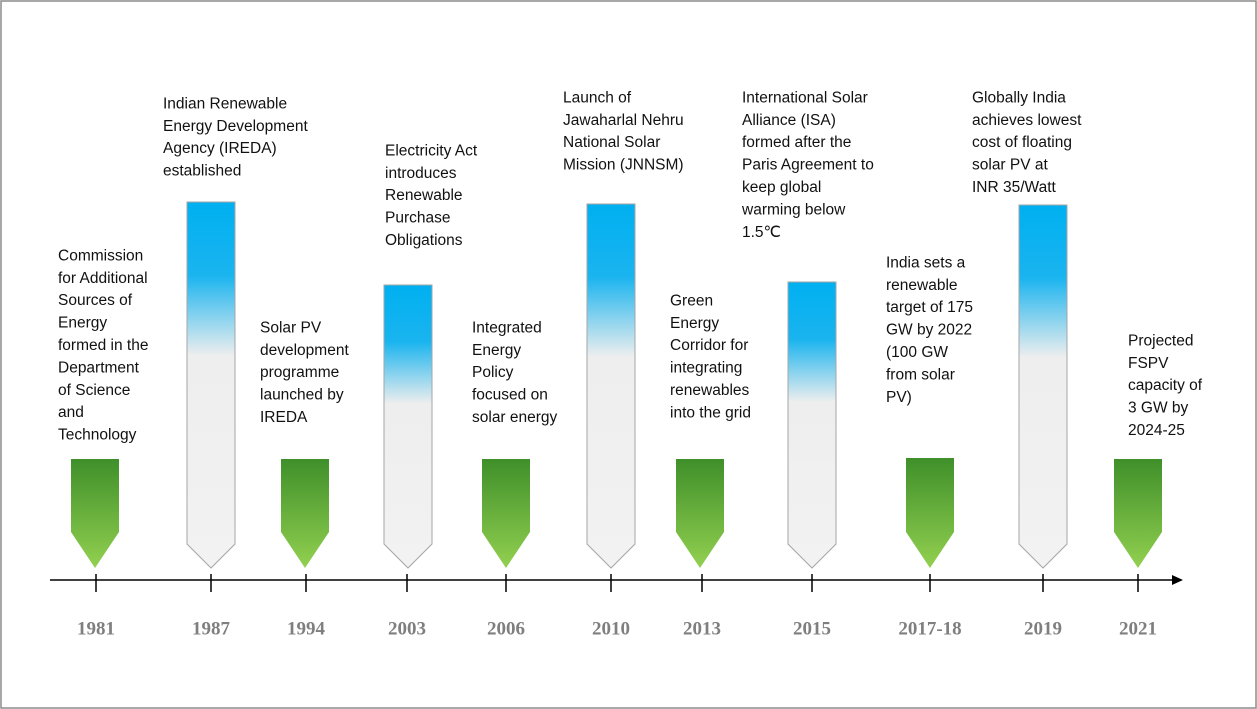 The height and width of the screenshot is (709, 1257). I want to click on event-text: solar energy, so click(515, 417).